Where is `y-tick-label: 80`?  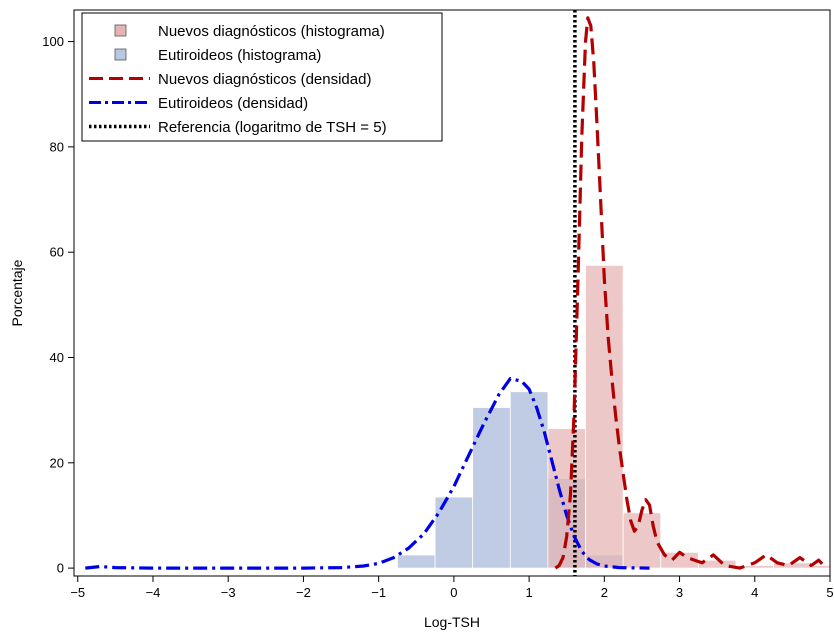
y-tick-label: 80 is located at coordinates (57, 146).